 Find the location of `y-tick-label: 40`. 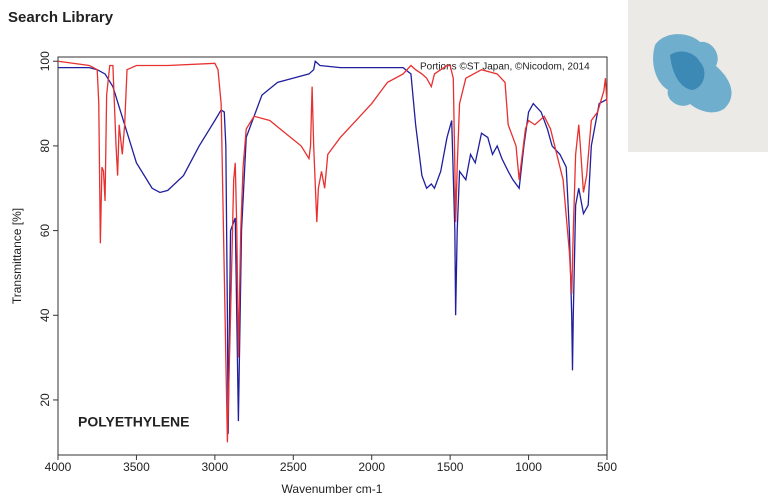

y-tick-label: 40 is located at coordinates (45, 315).